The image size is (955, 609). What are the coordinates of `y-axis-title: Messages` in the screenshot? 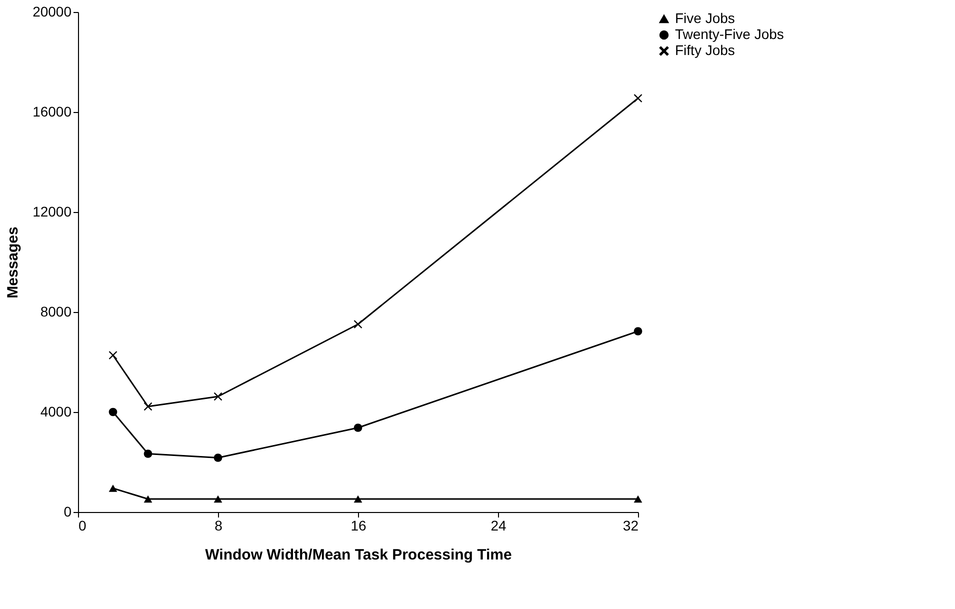 It's located at (13, 262).